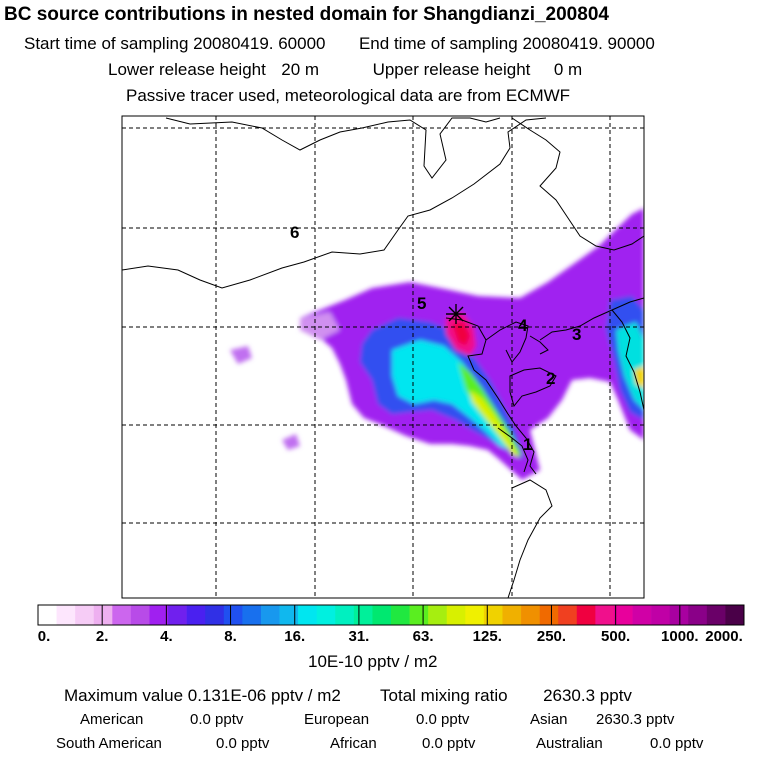 Image resolution: width=768 pixels, height=768 pixels. I want to click on end-value: 20080419. 90000, so click(588, 43).